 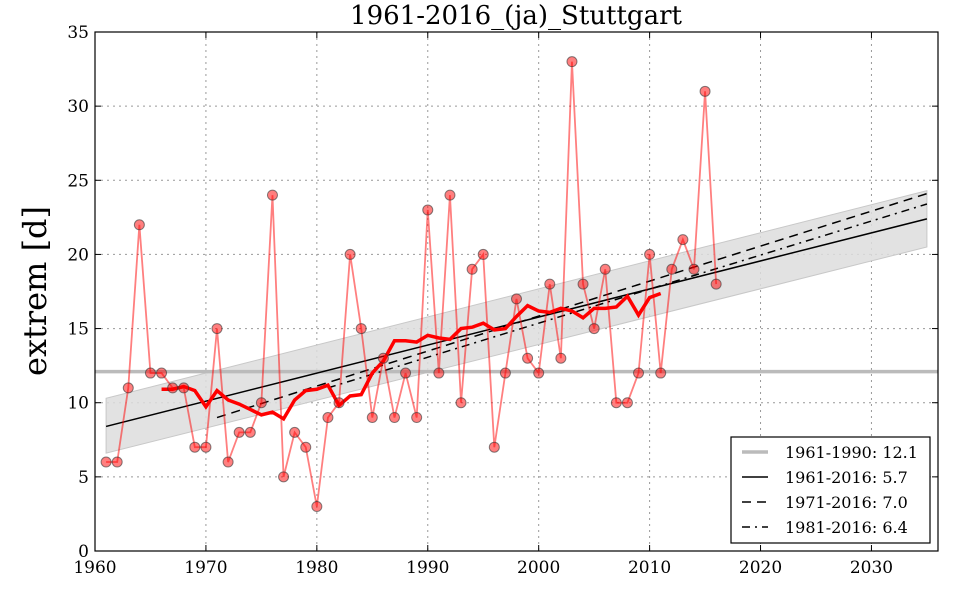 I want to click on moving-average-line, so click(x=411, y=356).